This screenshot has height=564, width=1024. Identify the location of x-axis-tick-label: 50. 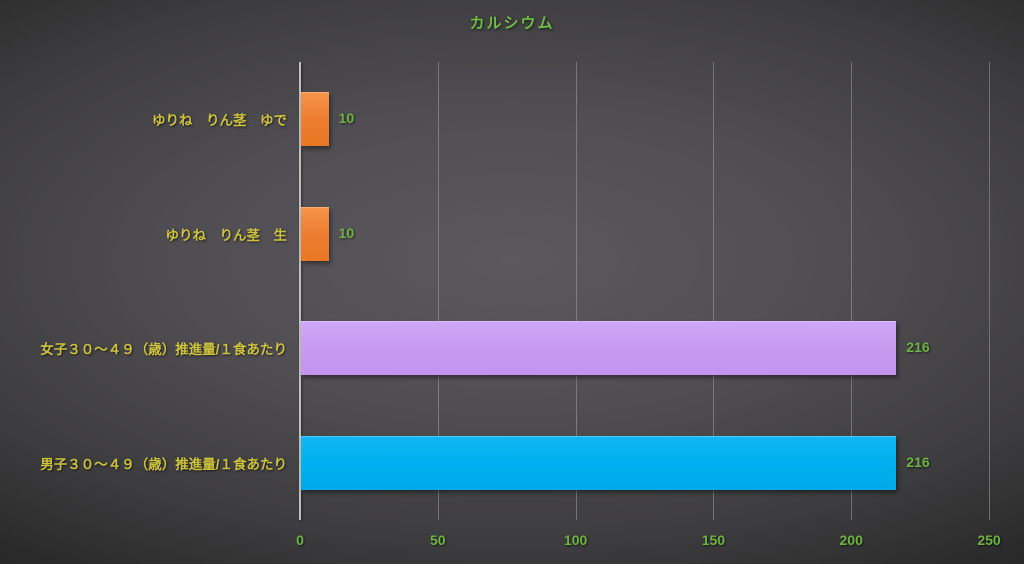
(438, 540).